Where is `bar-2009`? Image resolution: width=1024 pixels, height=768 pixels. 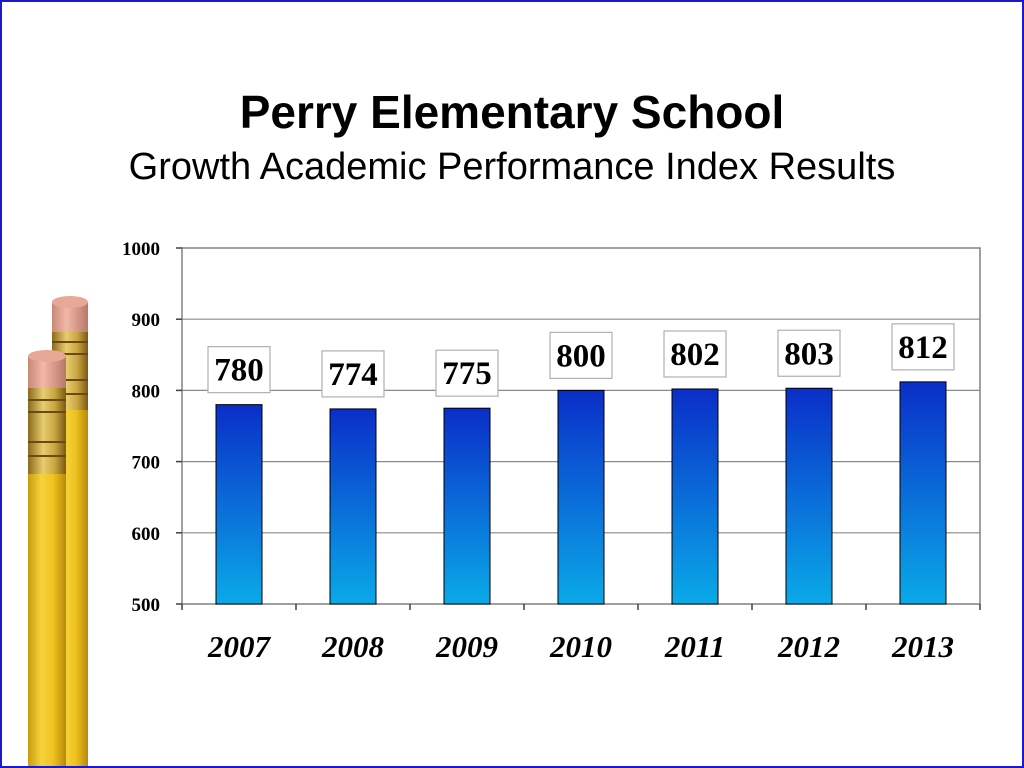
bar-2009 is located at coordinates (467, 506).